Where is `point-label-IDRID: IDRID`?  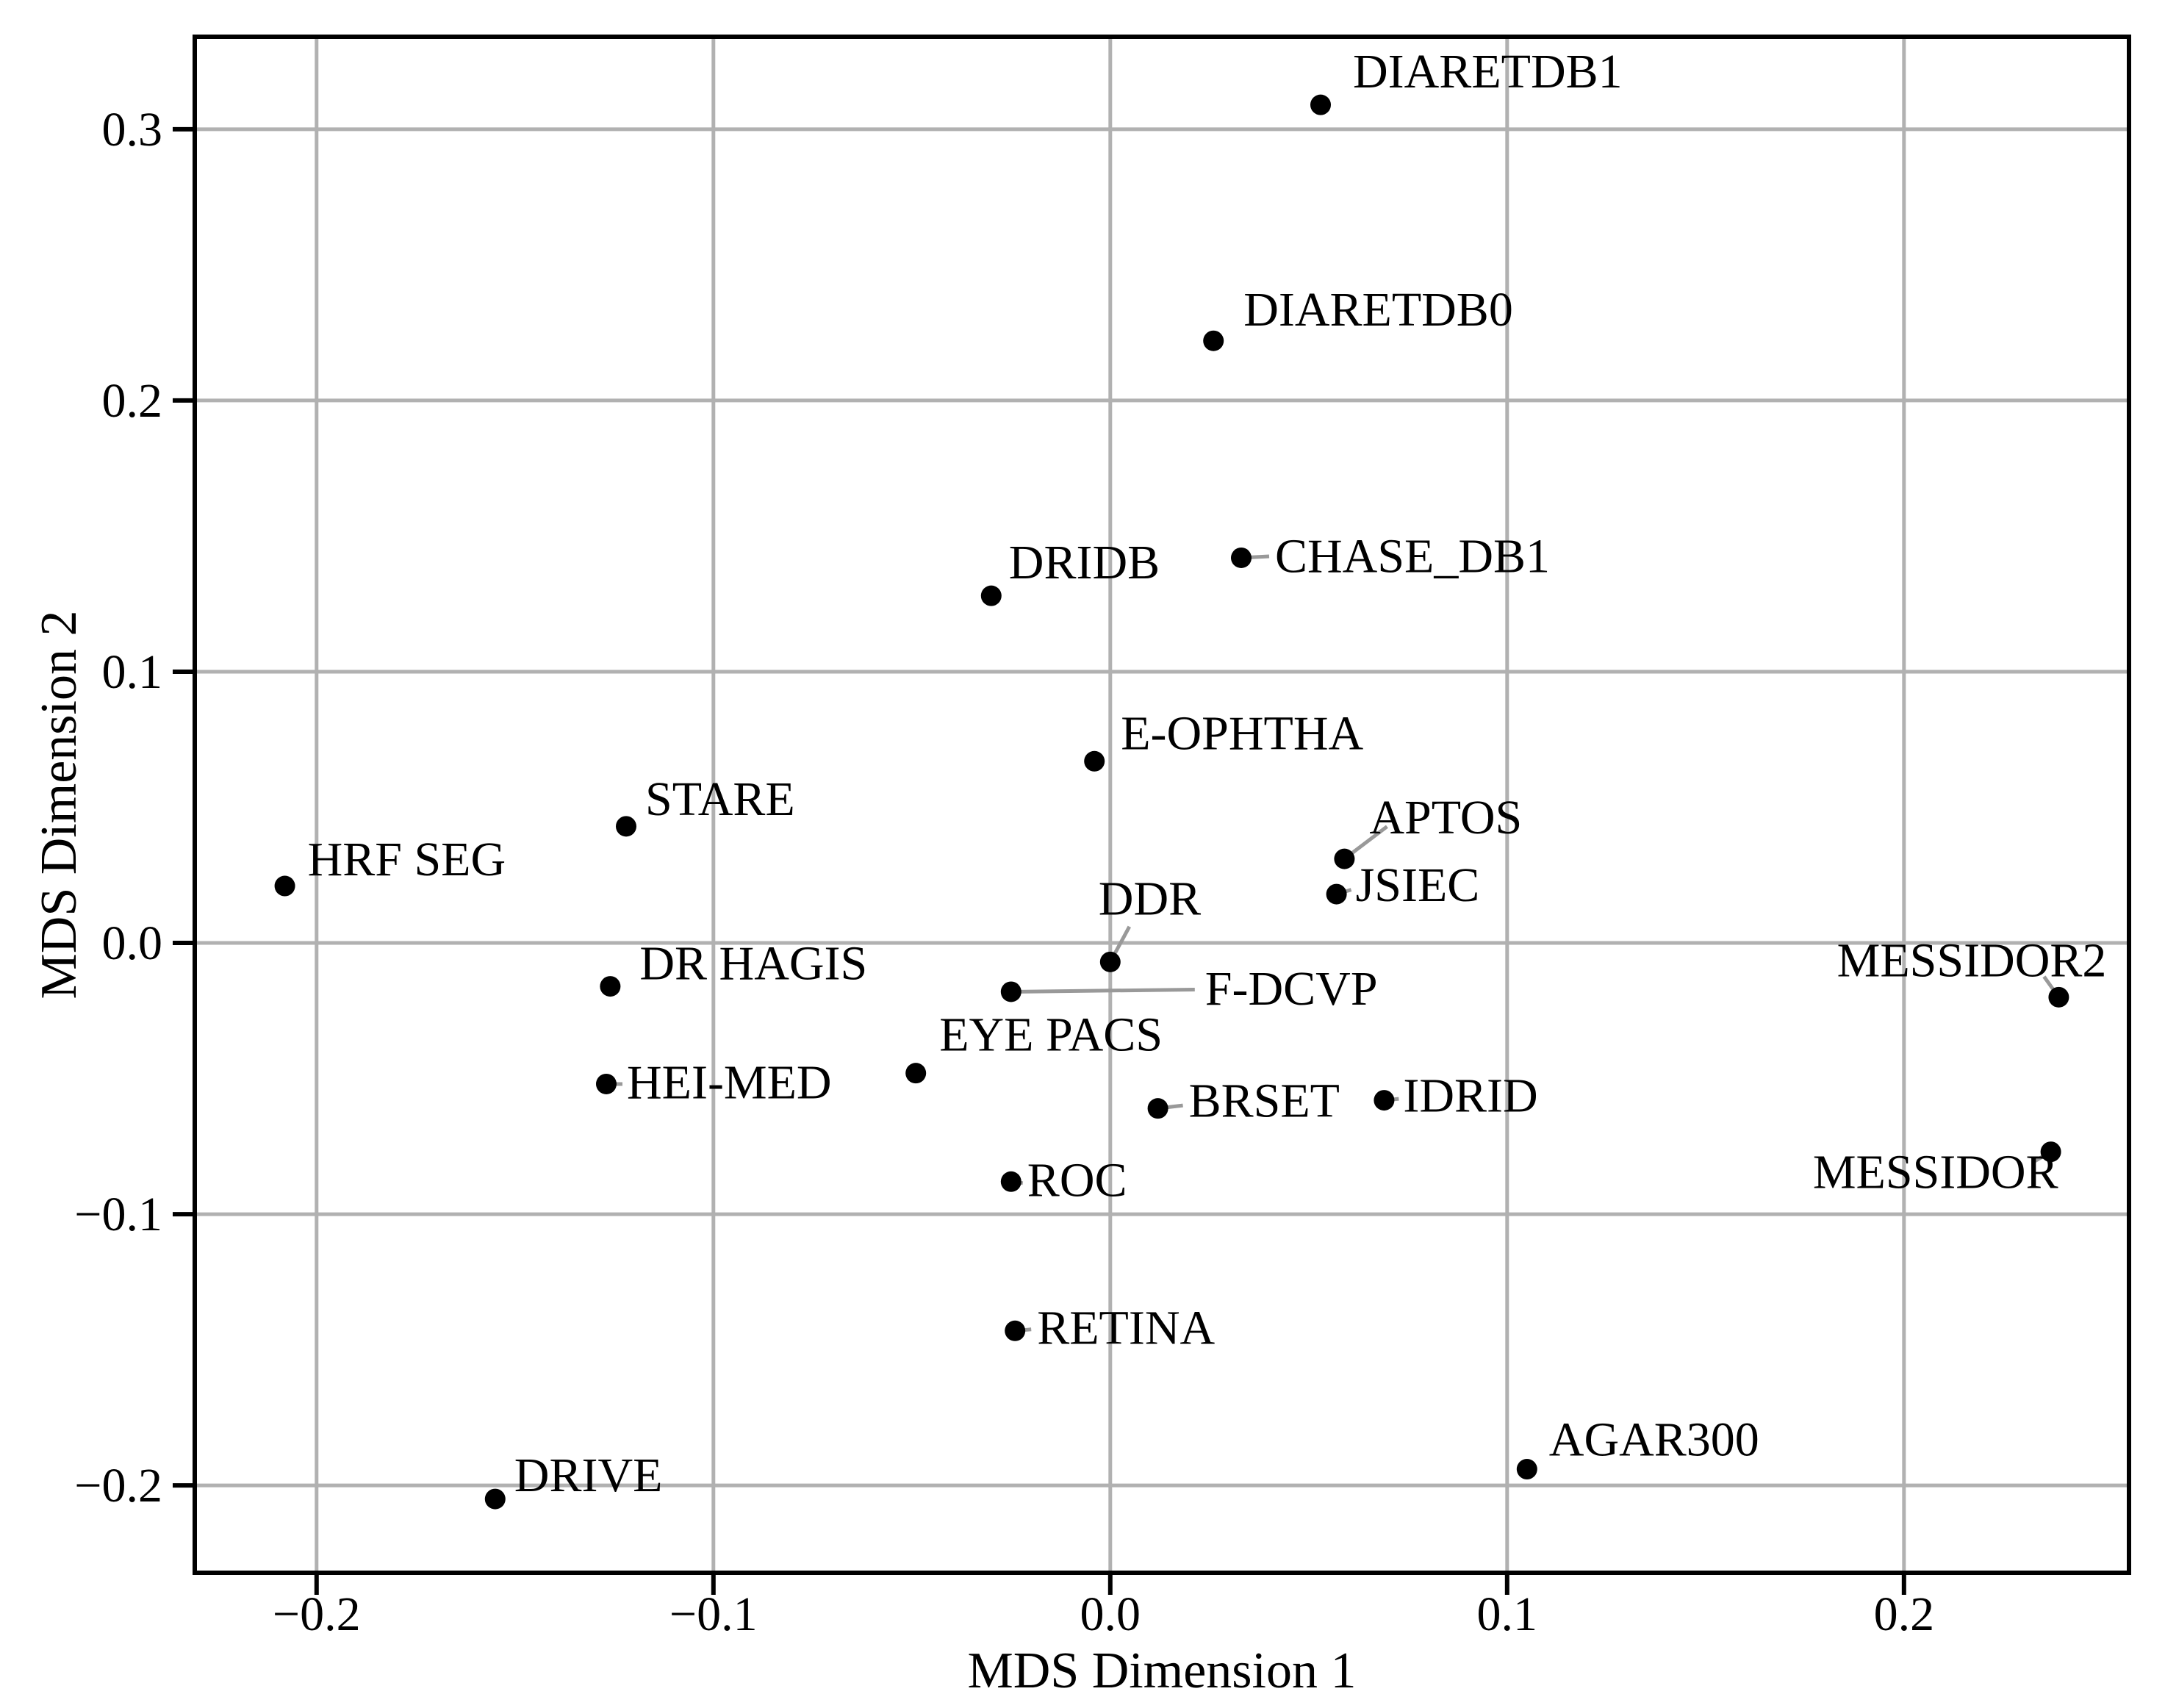 point-label-IDRID: IDRID is located at coordinates (1470, 1096).